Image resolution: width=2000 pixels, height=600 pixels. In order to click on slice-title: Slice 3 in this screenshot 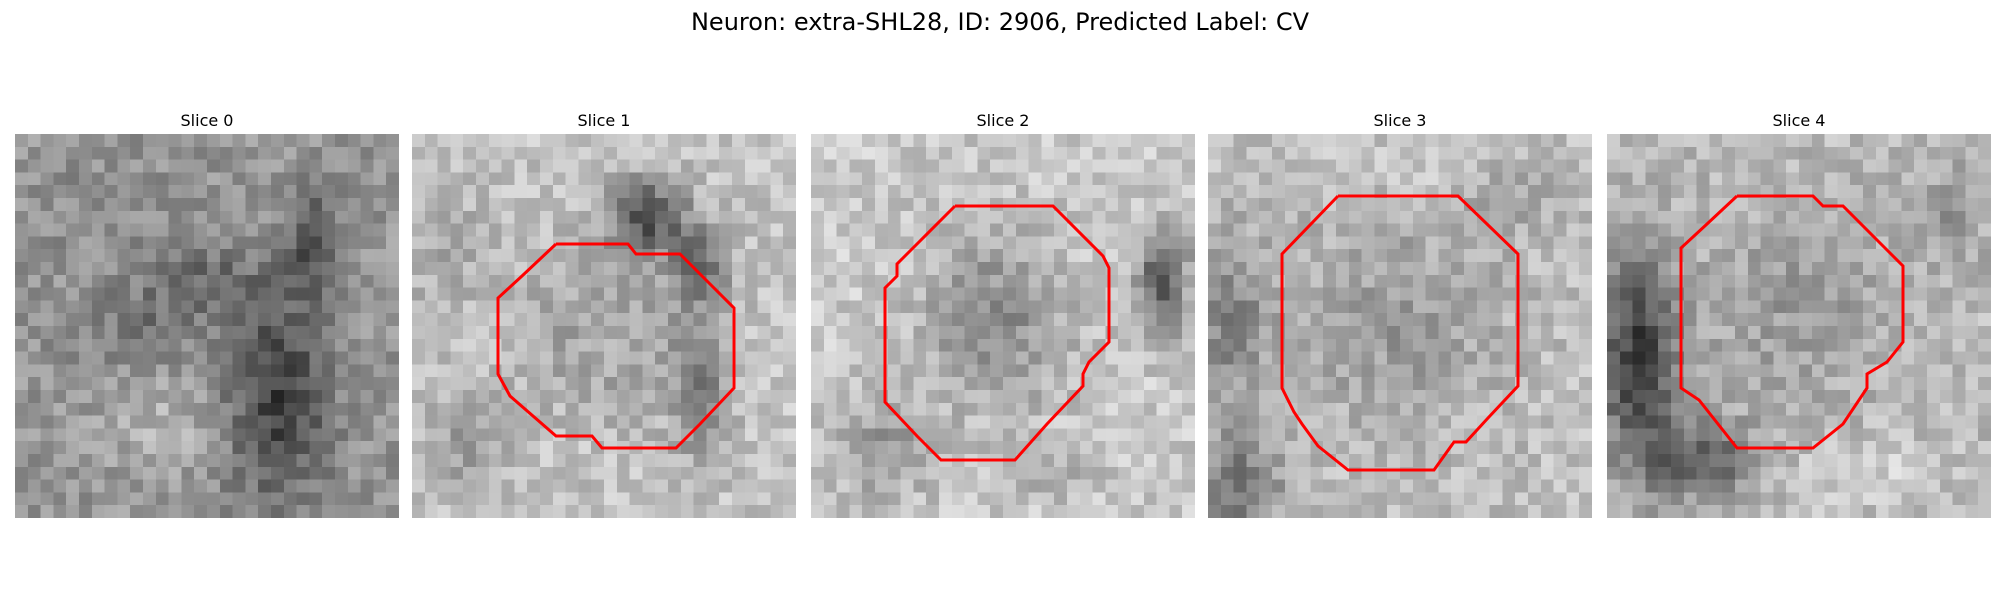, I will do `click(1400, 120)`.